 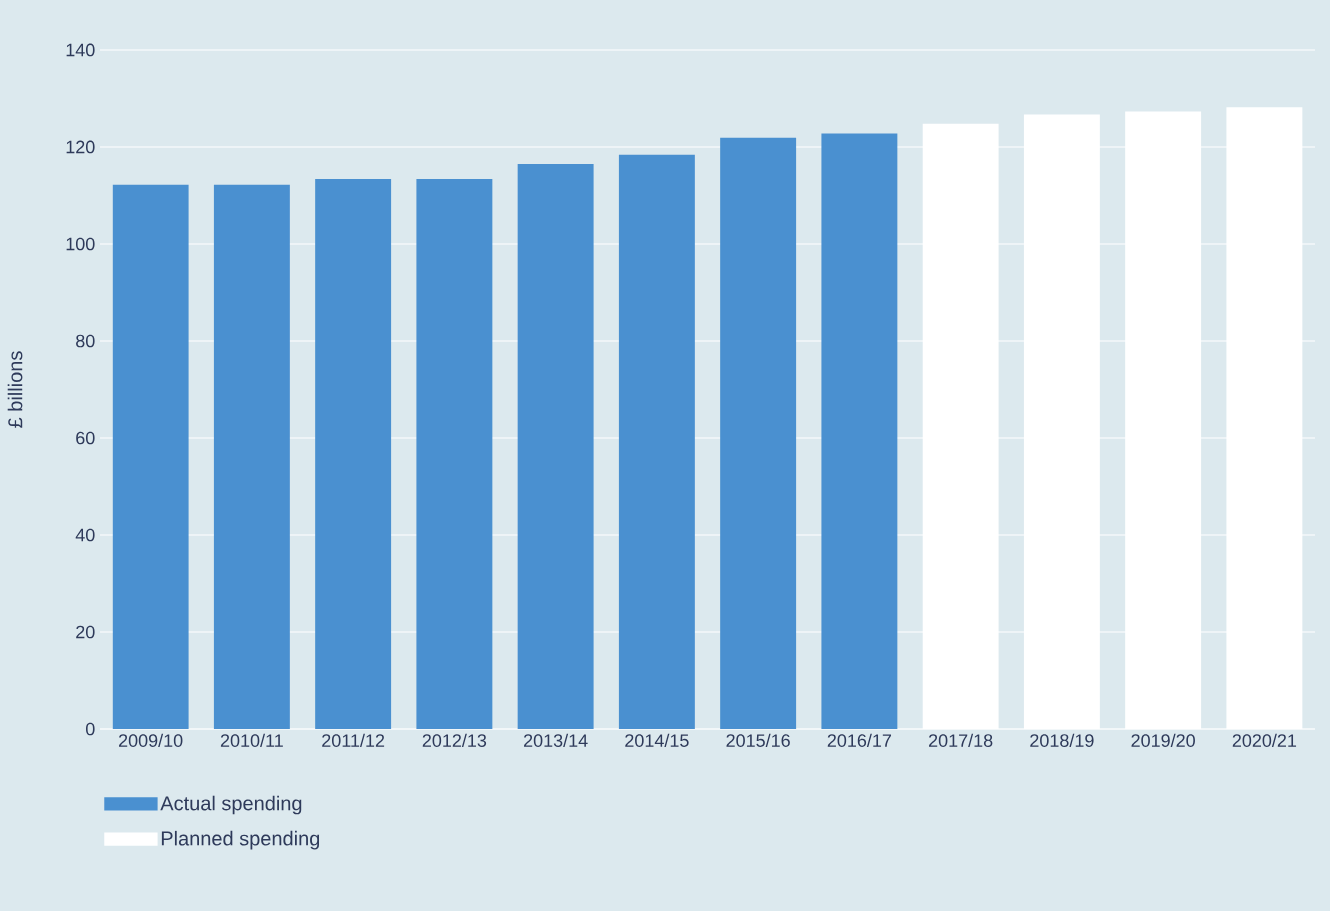 What do you see at coordinates (251, 740) in the screenshot?
I see `x-tick-label: 2010/11` at bounding box center [251, 740].